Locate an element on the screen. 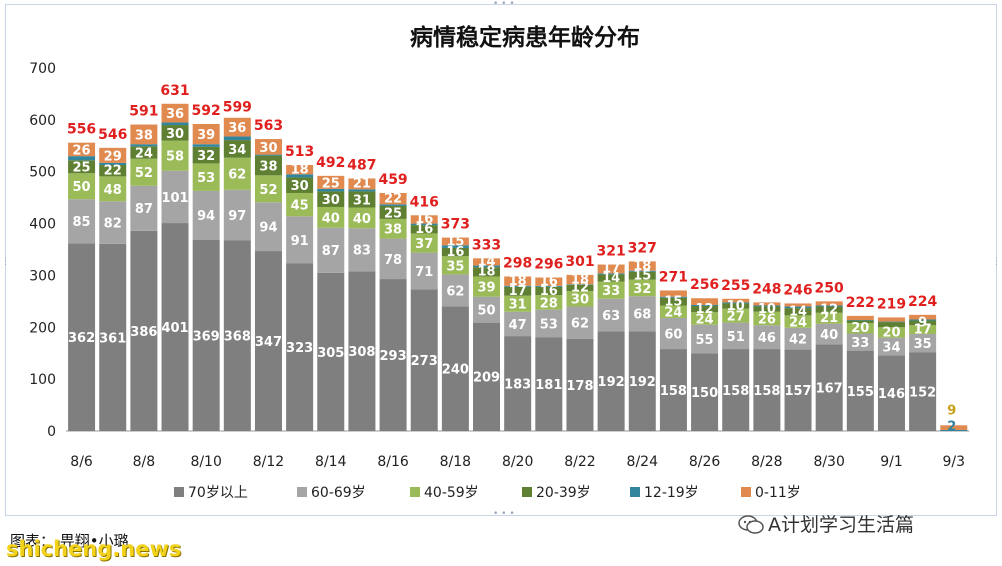  frame-handle-right: ⋮ is located at coordinates (996, 262).